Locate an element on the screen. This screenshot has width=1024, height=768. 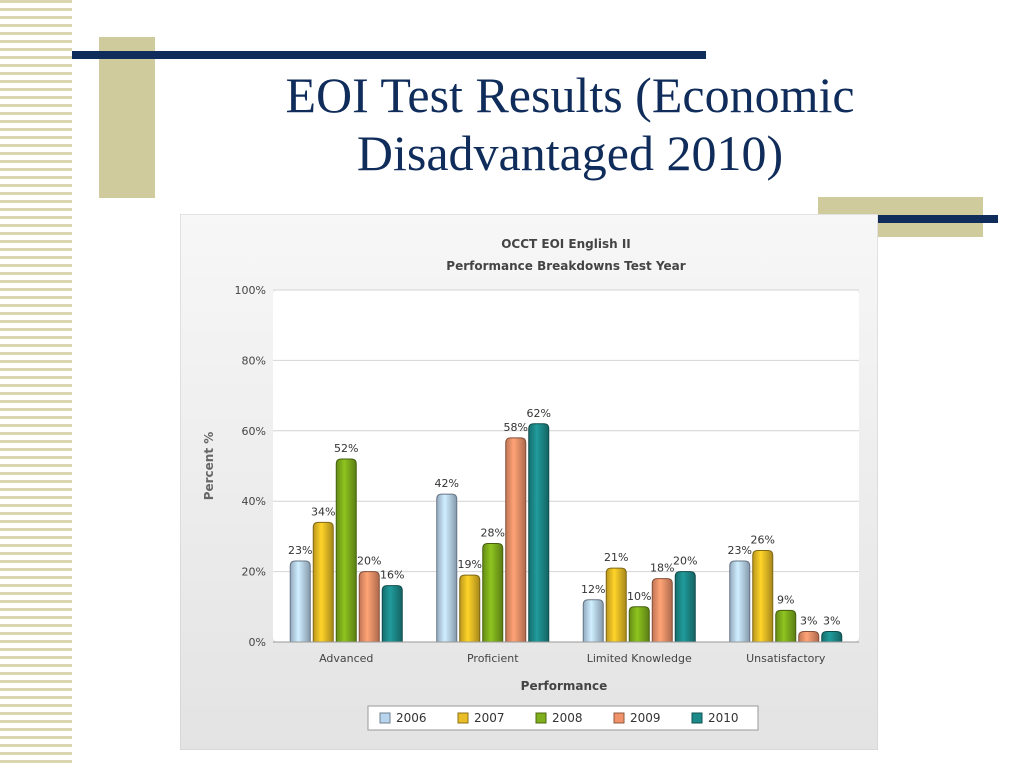
bar-2006-proficient is located at coordinates (447, 568).